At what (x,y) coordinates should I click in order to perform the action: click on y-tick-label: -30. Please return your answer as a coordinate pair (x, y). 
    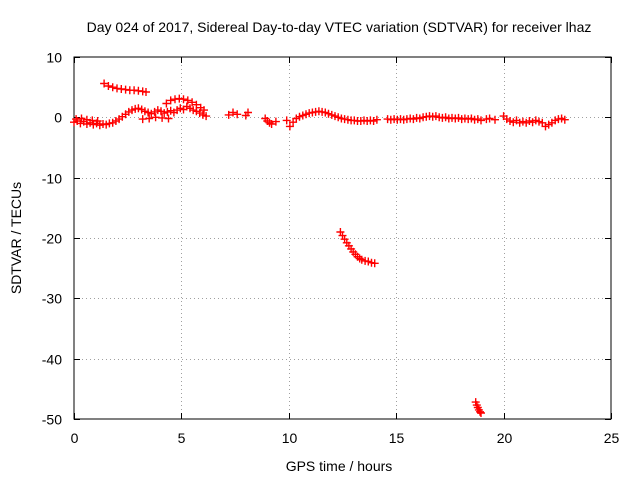
    Looking at the image, I should click on (52, 299).